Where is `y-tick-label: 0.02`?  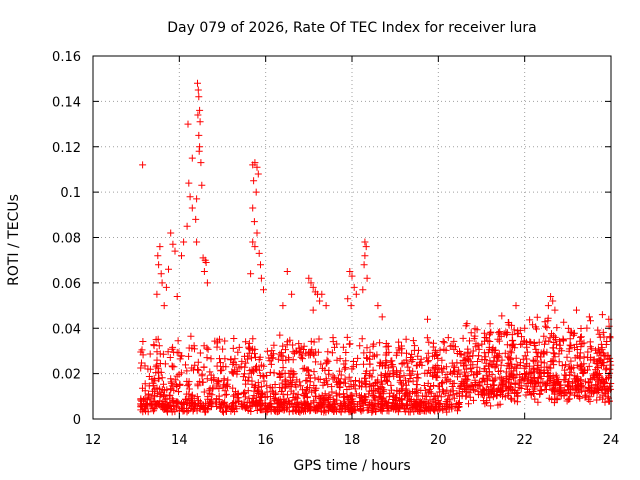
y-tick-label: 0.02 is located at coordinates (66, 375).